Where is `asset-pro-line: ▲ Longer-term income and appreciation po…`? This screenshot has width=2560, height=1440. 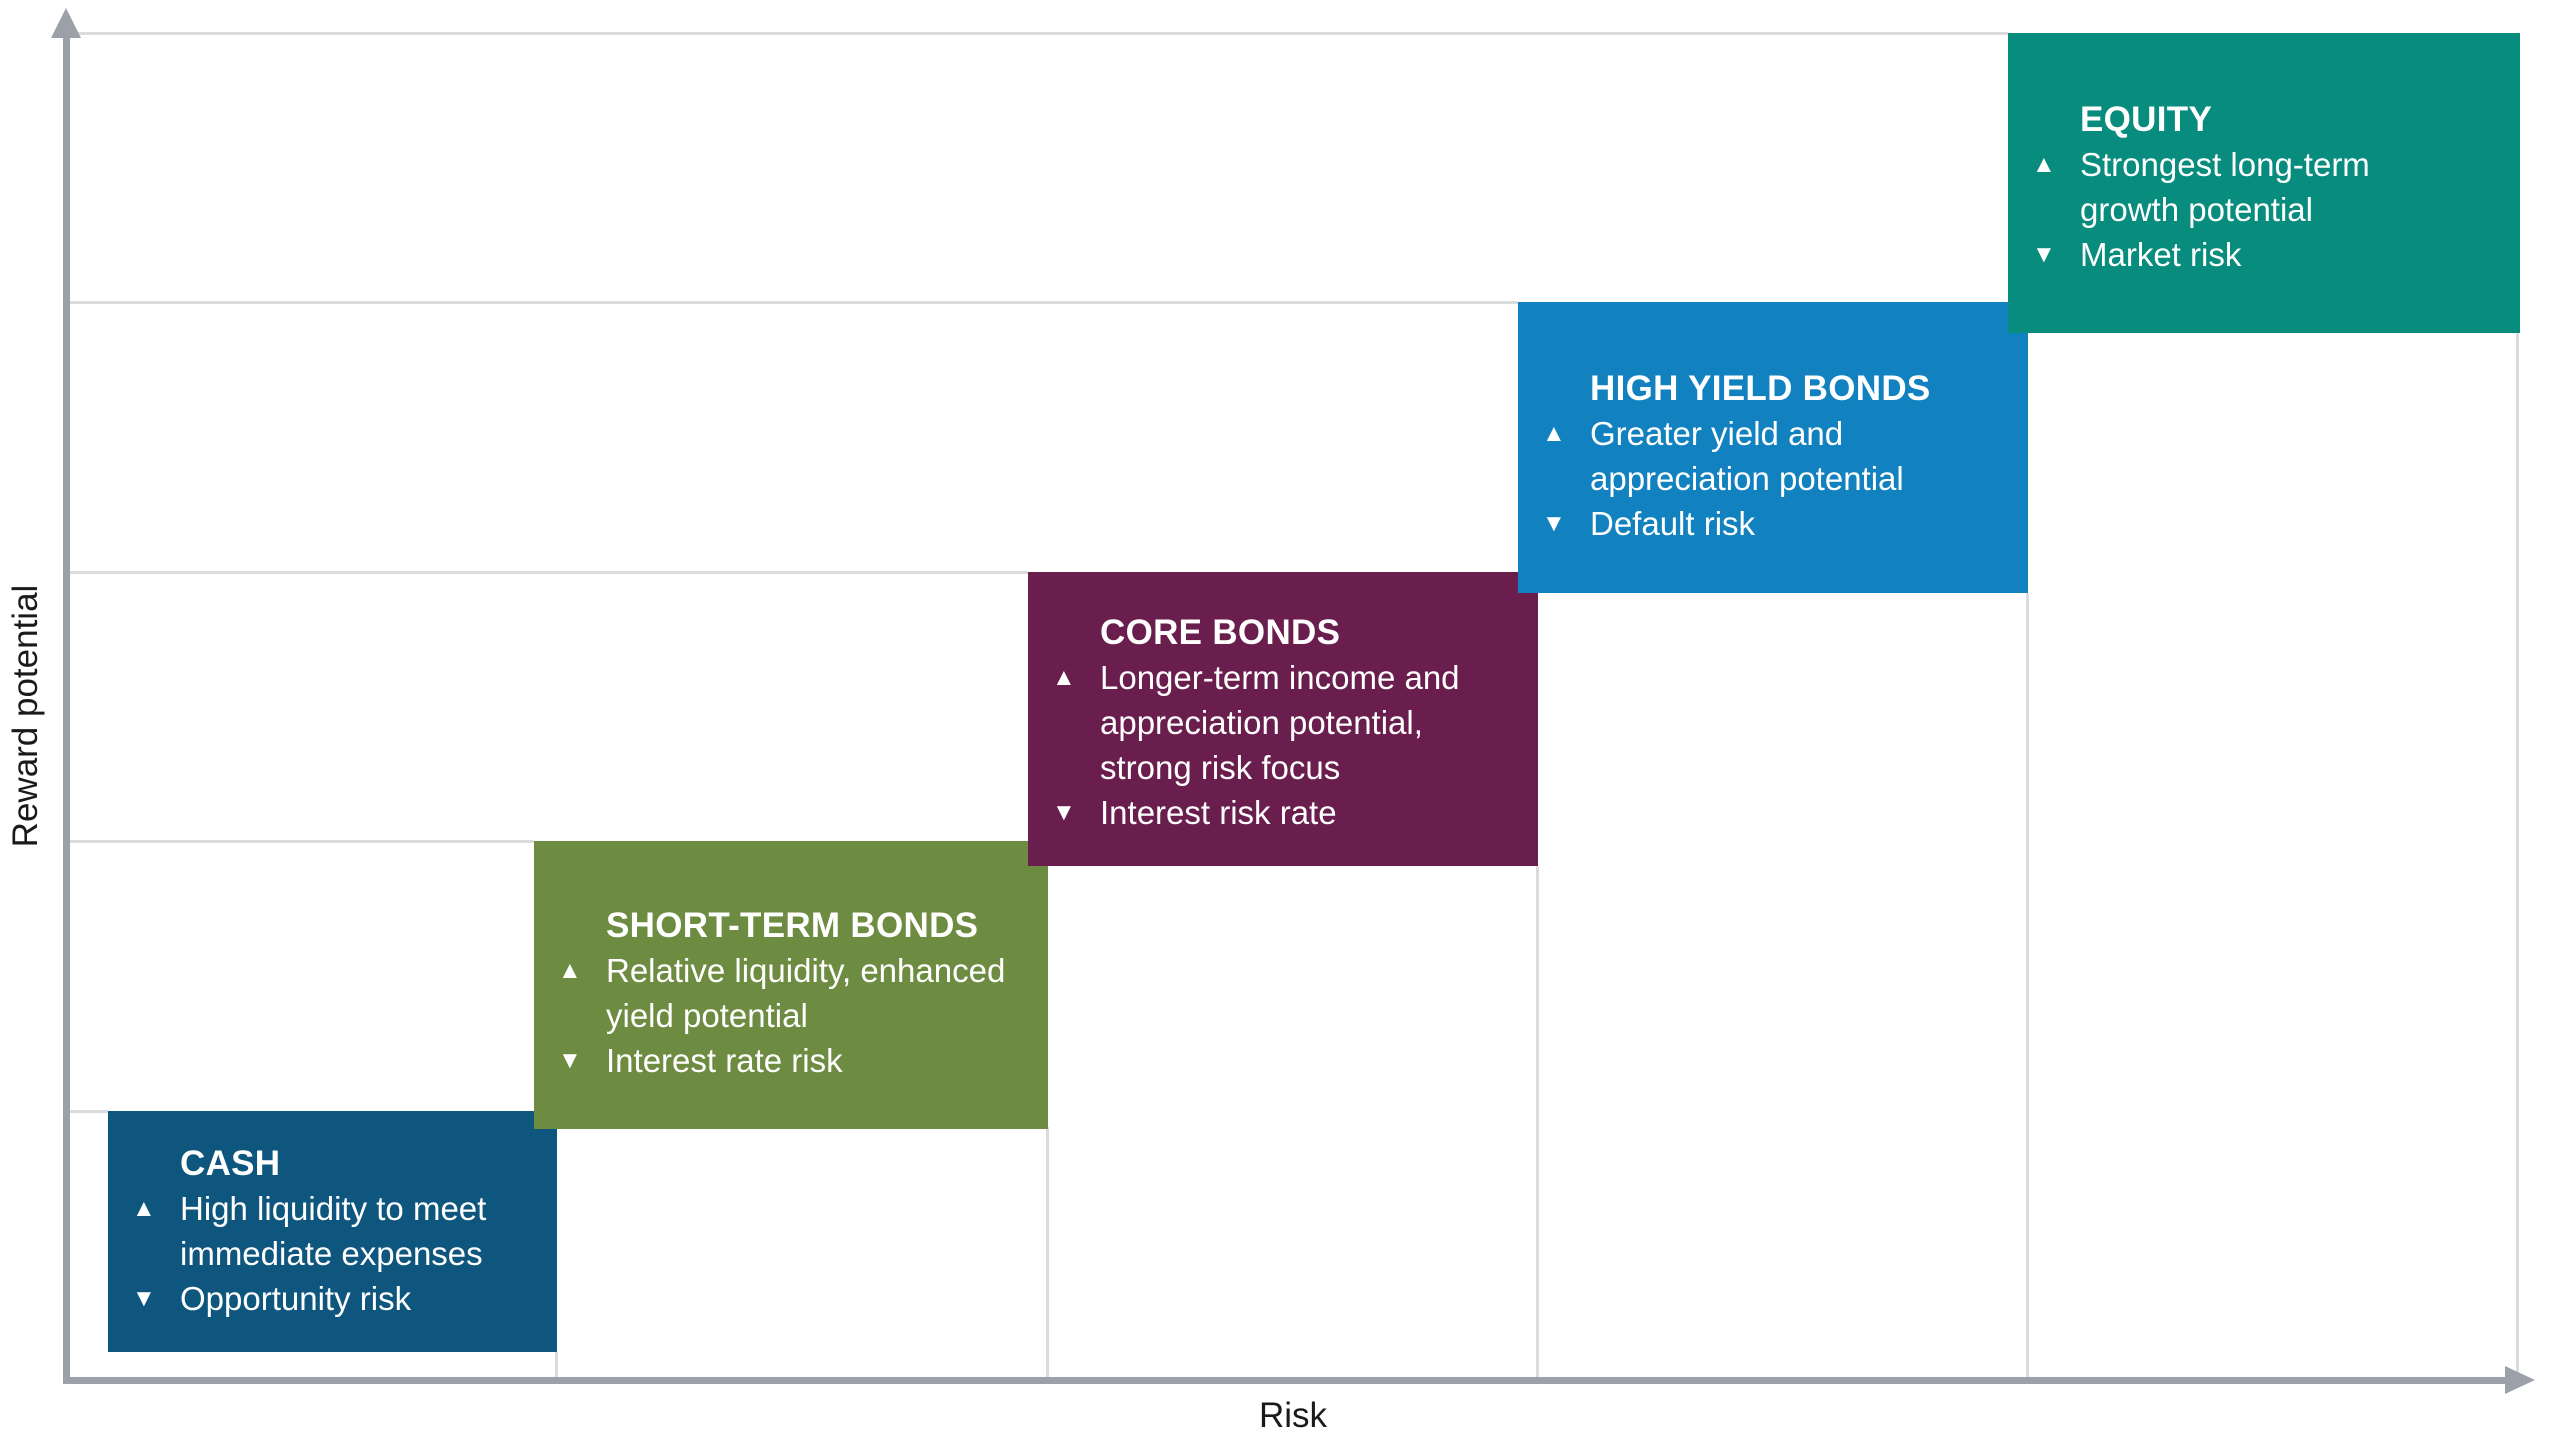 asset-pro-line: ▲ Longer-term income and appreciation po… is located at coordinates (1285, 722).